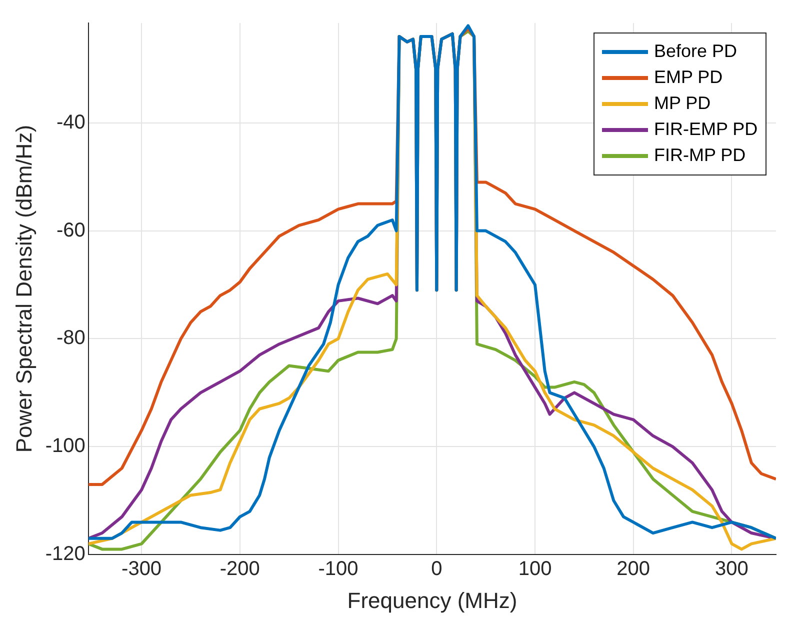 The image size is (786, 627). What do you see at coordinates (240, 569) in the screenshot?
I see `x-tick-label: -200` at bounding box center [240, 569].